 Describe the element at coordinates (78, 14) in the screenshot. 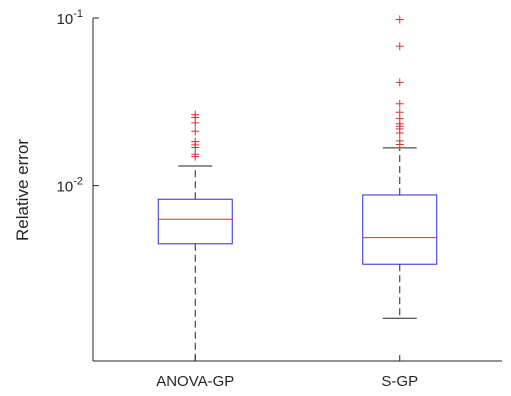

I see `y-tick-exponent: -1` at that location.